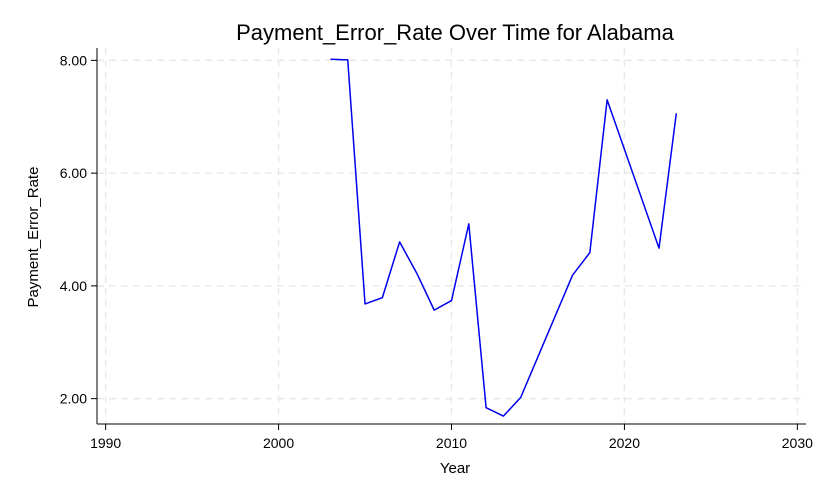 Image resolution: width=831 pixels, height=498 pixels. I want to click on x-tick-label: 2020, so click(624, 443).